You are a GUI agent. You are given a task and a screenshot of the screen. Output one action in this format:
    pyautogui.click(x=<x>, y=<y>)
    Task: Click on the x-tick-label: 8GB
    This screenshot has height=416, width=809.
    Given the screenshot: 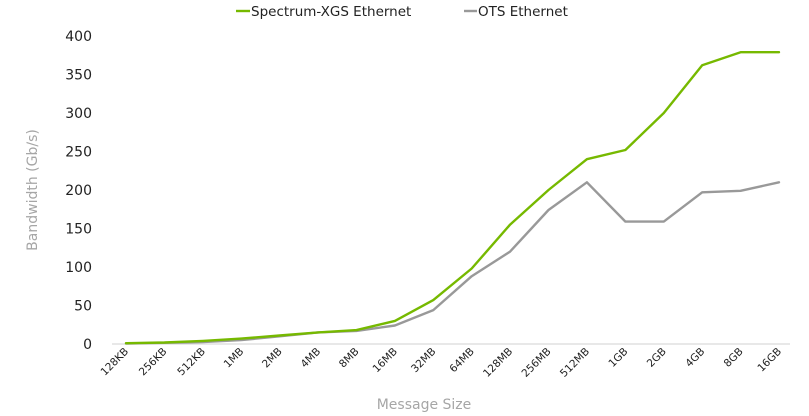 What is the action you would take?
    pyautogui.click(x=734, y=358)
    